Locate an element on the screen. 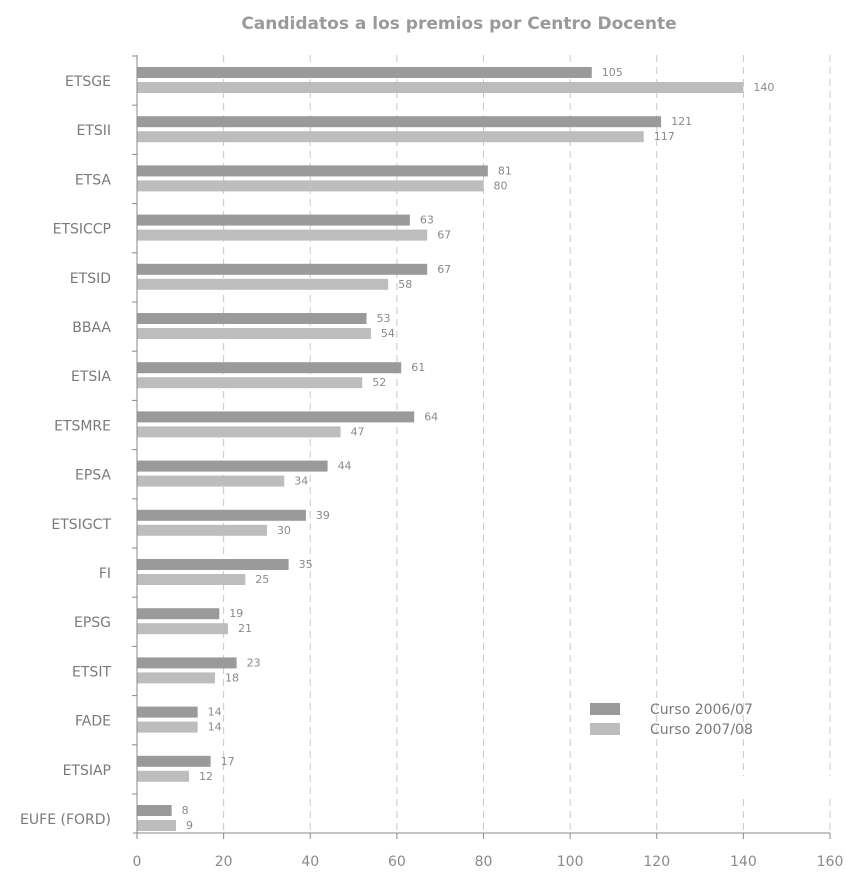 Image resolution: width=846 pixels, height=875 pixels. category-label: BBAA is located at coordinates (91, 328).